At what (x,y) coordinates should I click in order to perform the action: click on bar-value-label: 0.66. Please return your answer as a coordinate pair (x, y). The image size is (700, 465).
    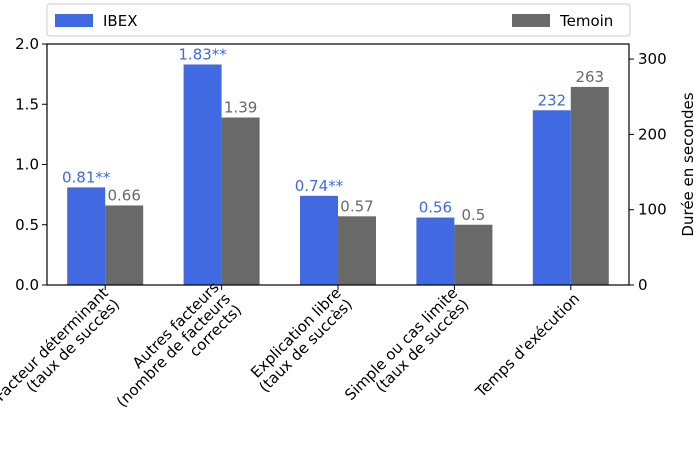
    Looking at the image, I should click on (123, 195).